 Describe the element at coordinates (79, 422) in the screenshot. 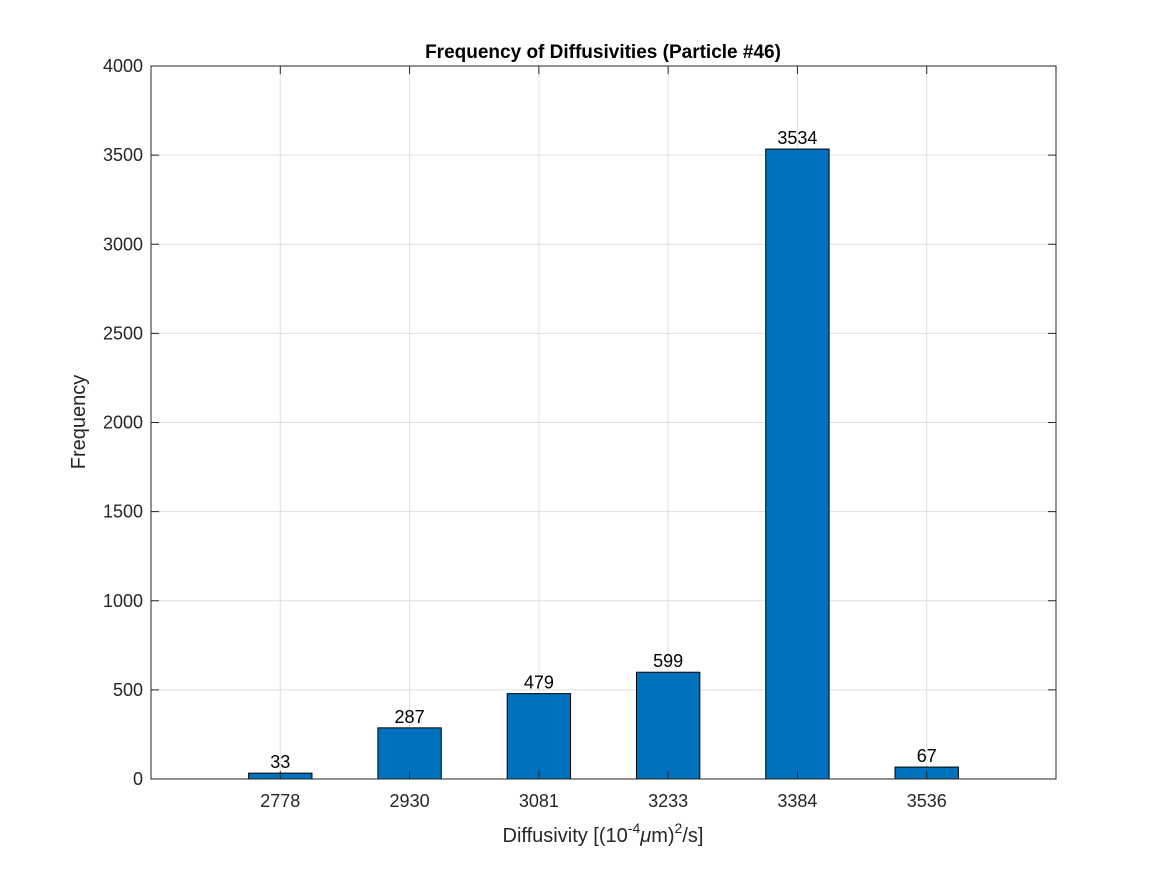

I see `y-axis-label: Frequency` at that location.